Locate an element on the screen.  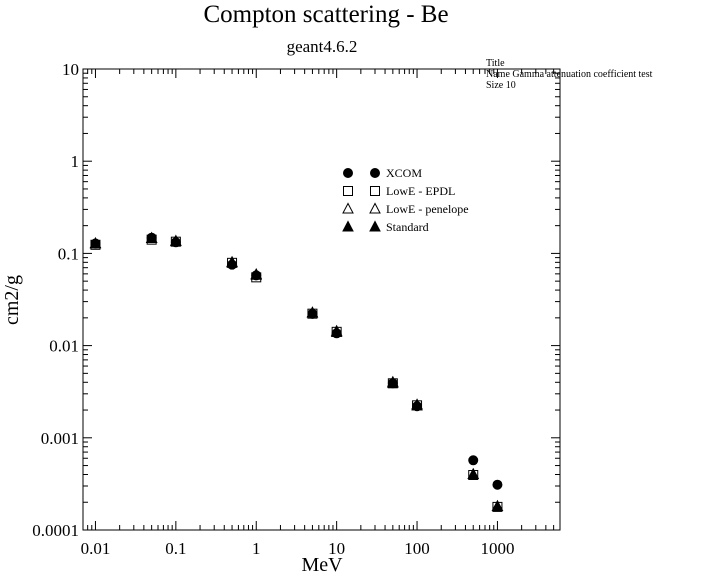
y-tick-label: 1 is located at coordinates (75, 161).